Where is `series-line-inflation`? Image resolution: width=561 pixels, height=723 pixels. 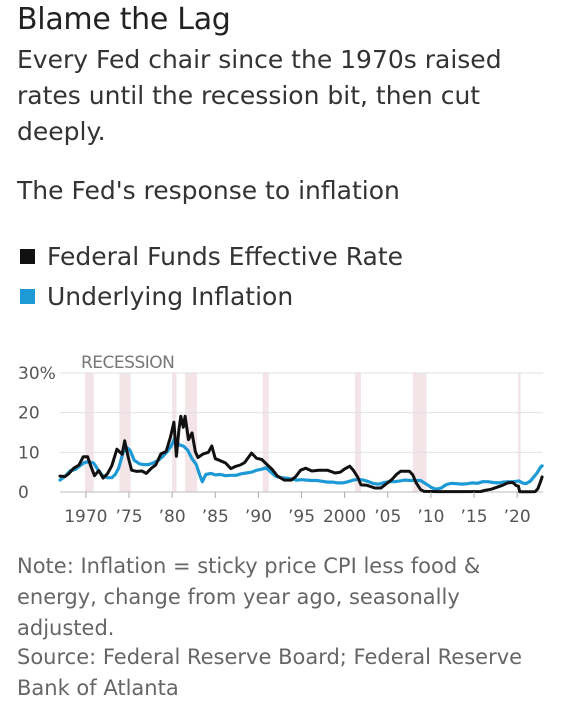 series-line-inflation is located at coordinates (301, 463).